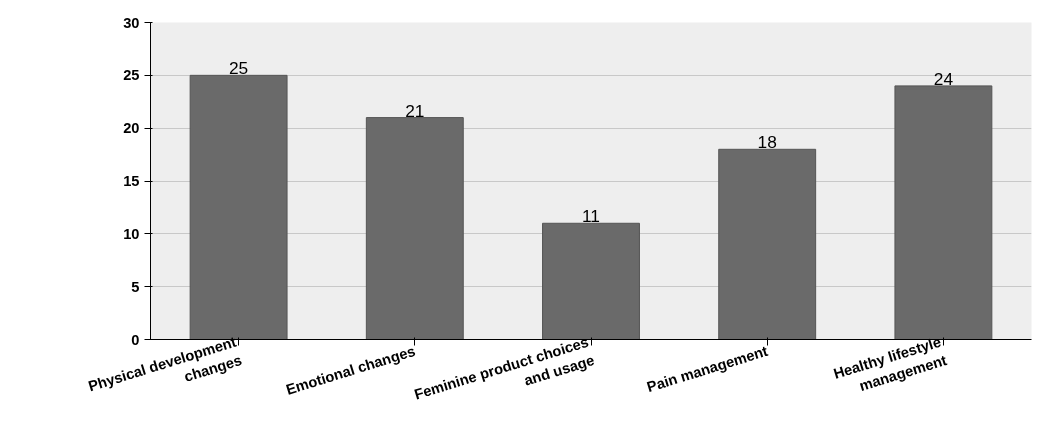 The image size is (1059, 440). I want to click on y-tick-label: 30, so click(131, 22).